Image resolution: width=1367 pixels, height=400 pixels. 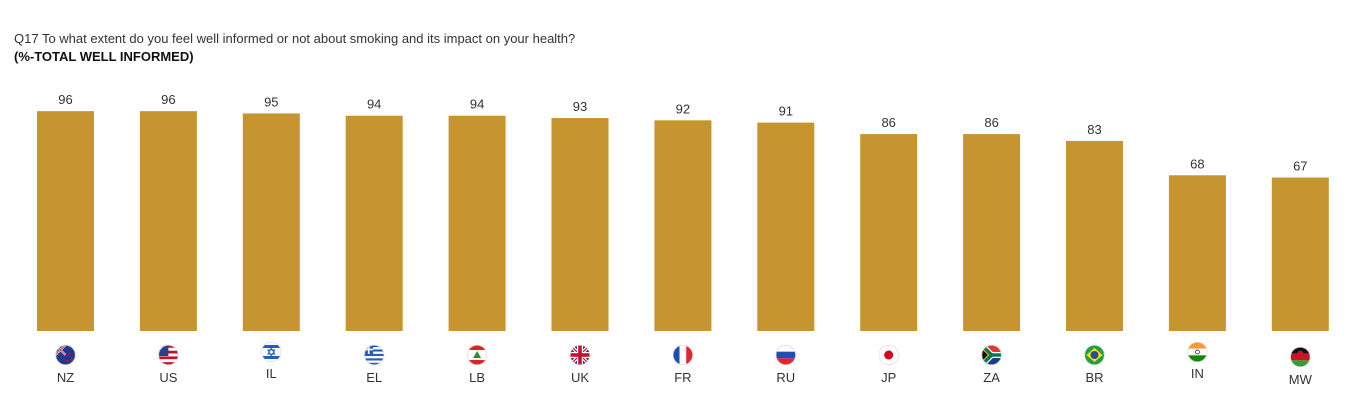 What do you see at coordinates (1300, 254) in the screenshot?
I see `bar-mw` at bounding box center [1300, 254].